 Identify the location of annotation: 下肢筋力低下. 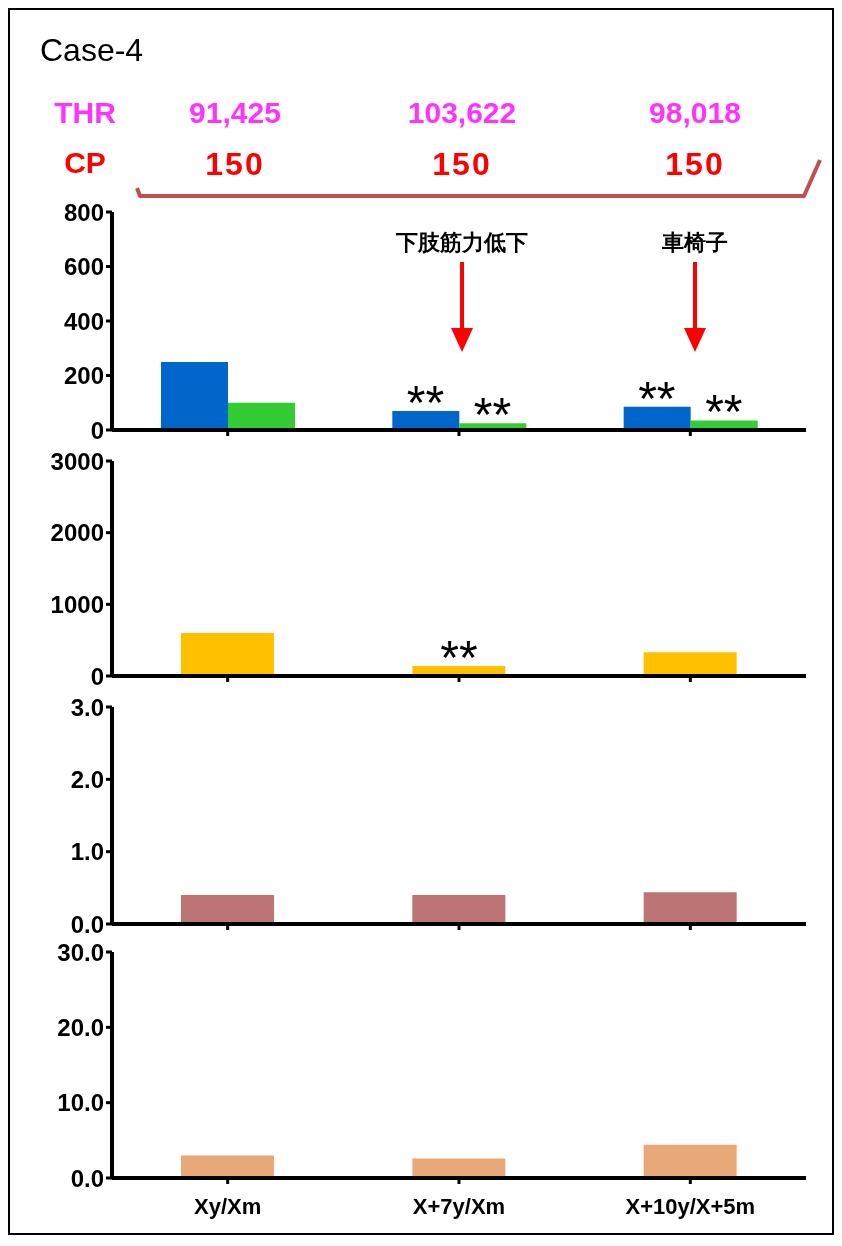
(462, 243).